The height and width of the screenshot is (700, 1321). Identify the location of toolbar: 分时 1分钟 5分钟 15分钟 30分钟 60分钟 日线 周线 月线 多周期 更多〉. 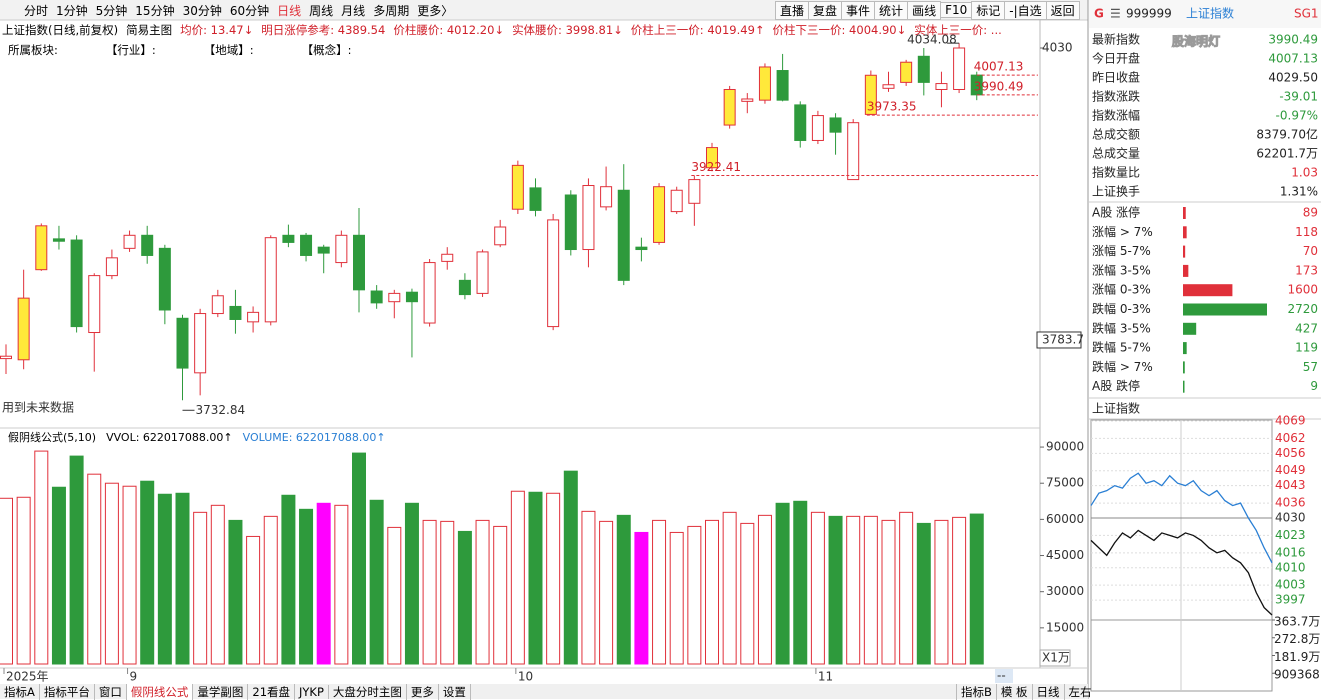
(238, 10).